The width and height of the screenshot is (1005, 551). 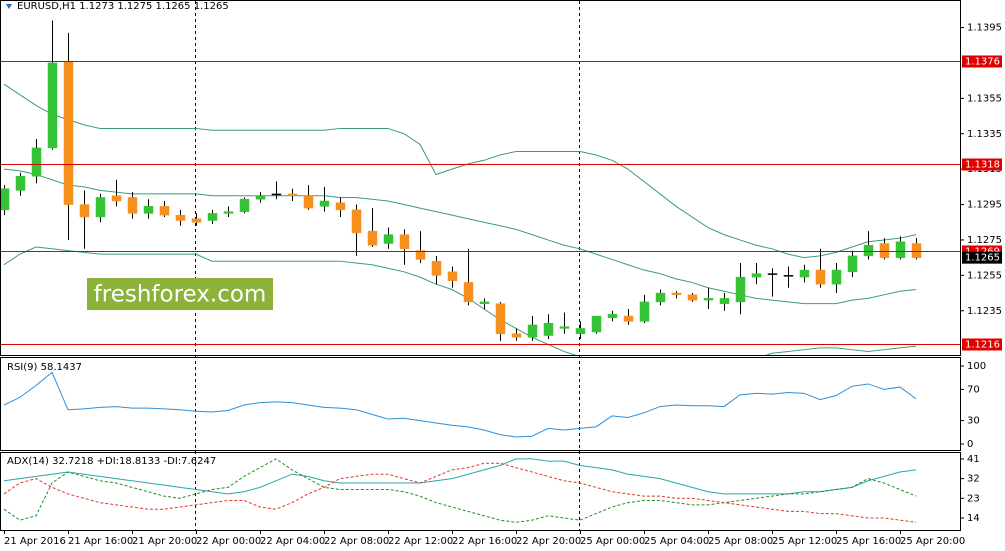 I want to click on last-price-label: 1.1265, so click(x=982, y=257).